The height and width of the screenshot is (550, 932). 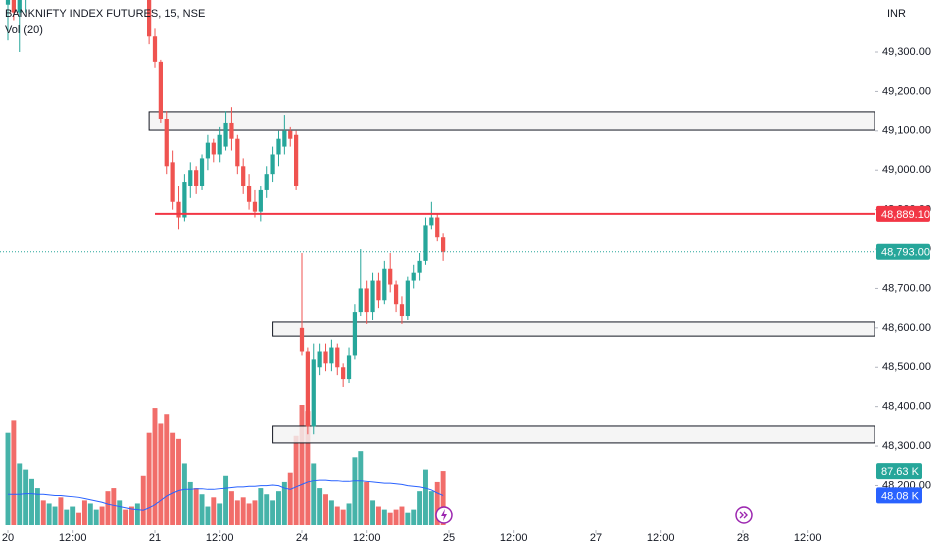 I want to click on x-tick-label: 24, so click(x=302, y=538).